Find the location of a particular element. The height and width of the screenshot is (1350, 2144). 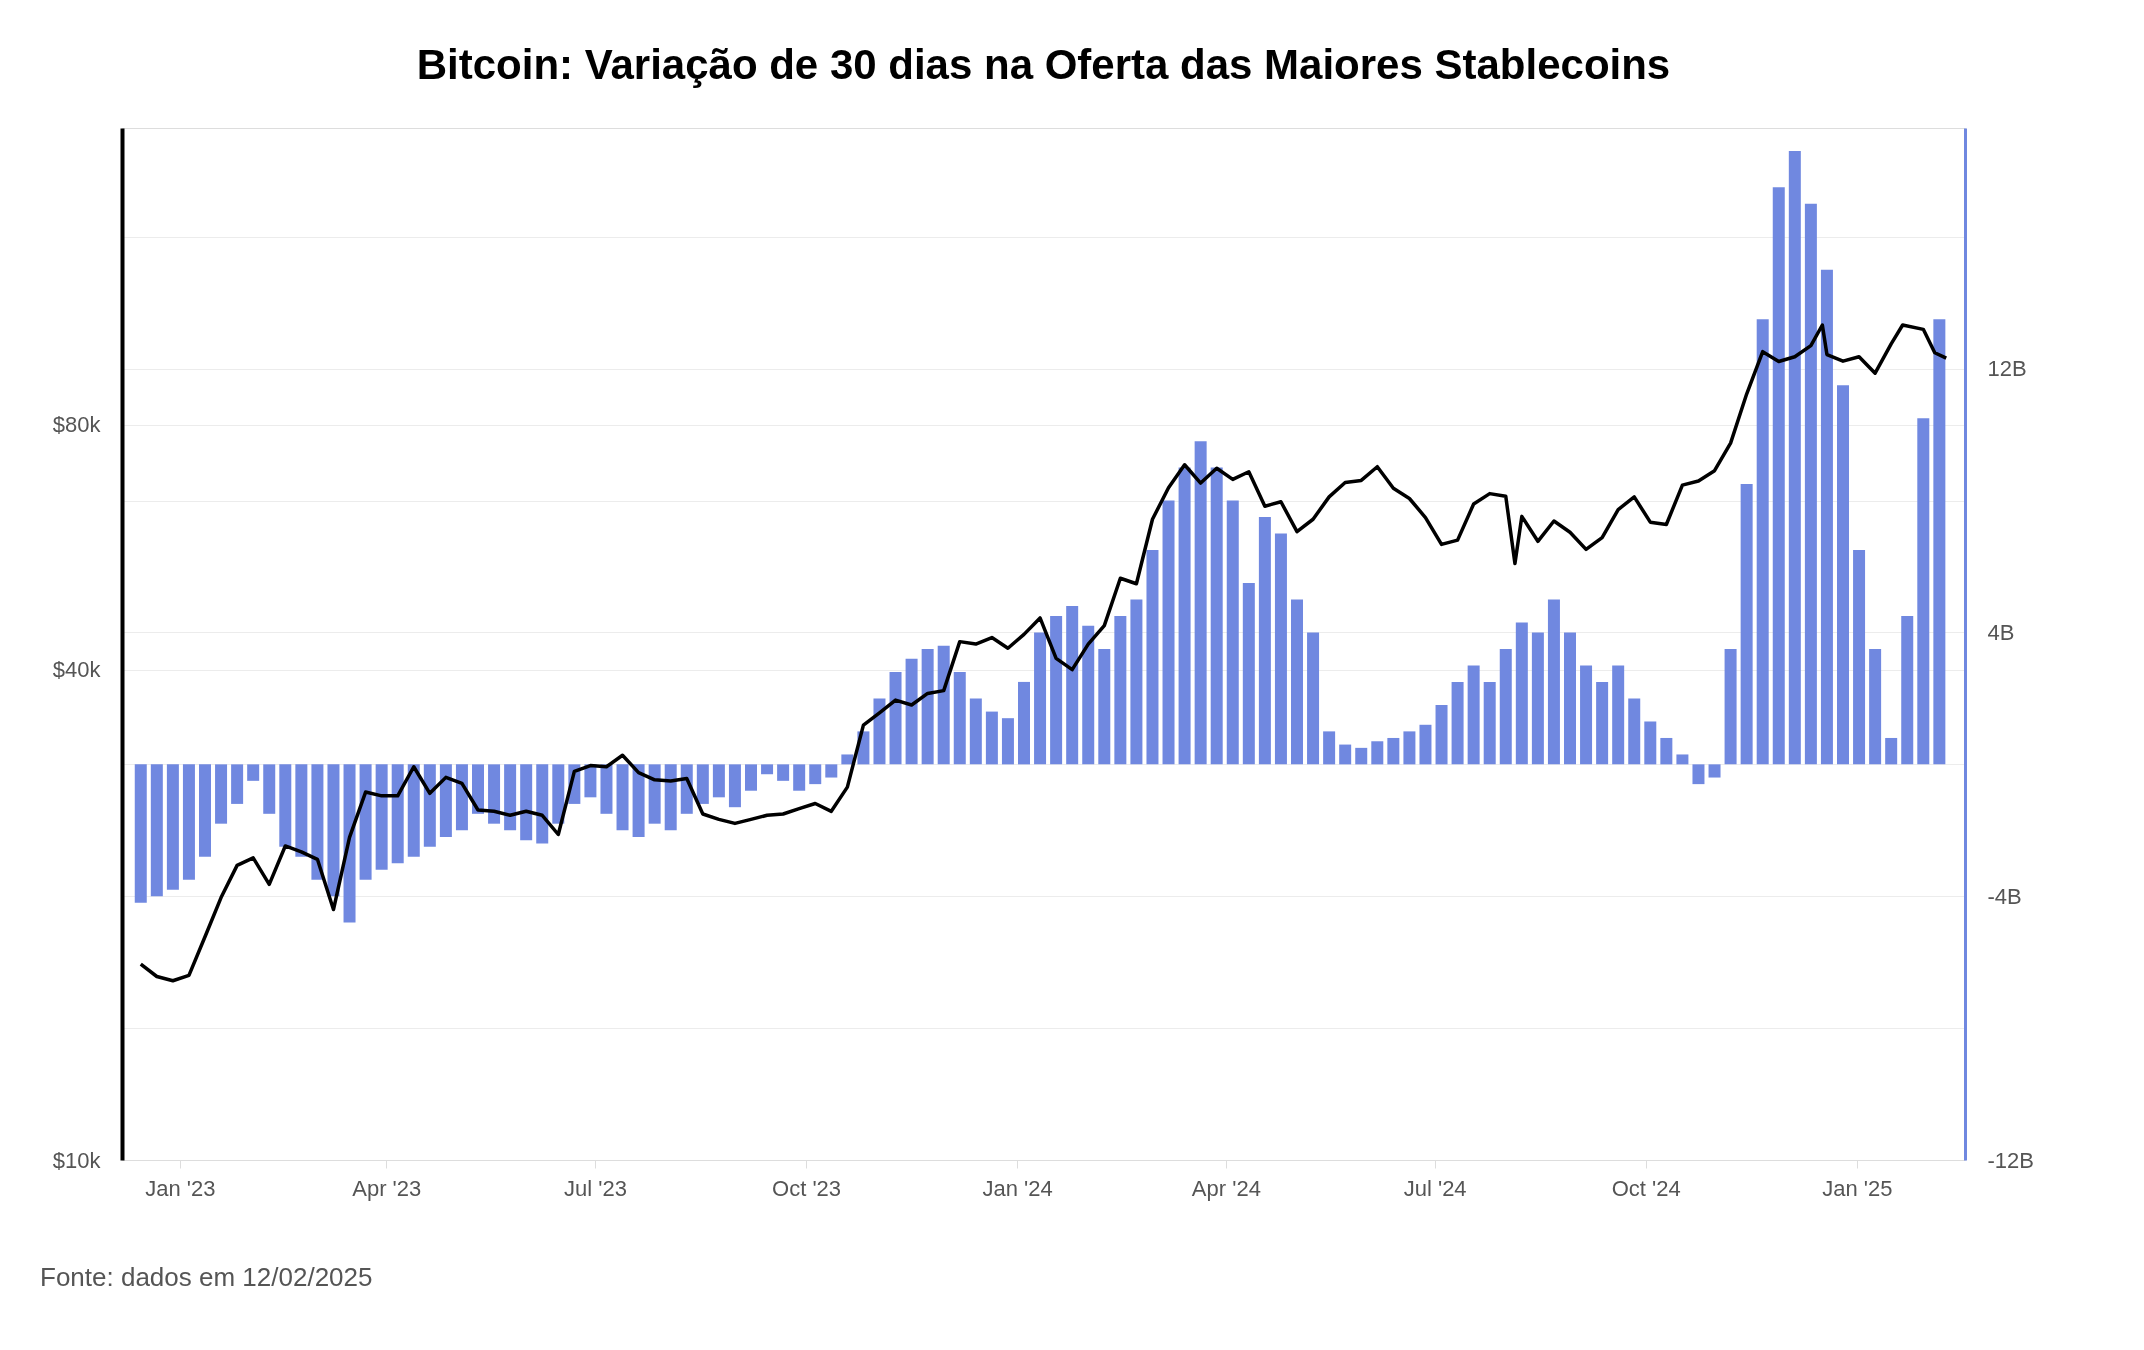

y-tick-label: $10k is located at coordinates (77, 1160).